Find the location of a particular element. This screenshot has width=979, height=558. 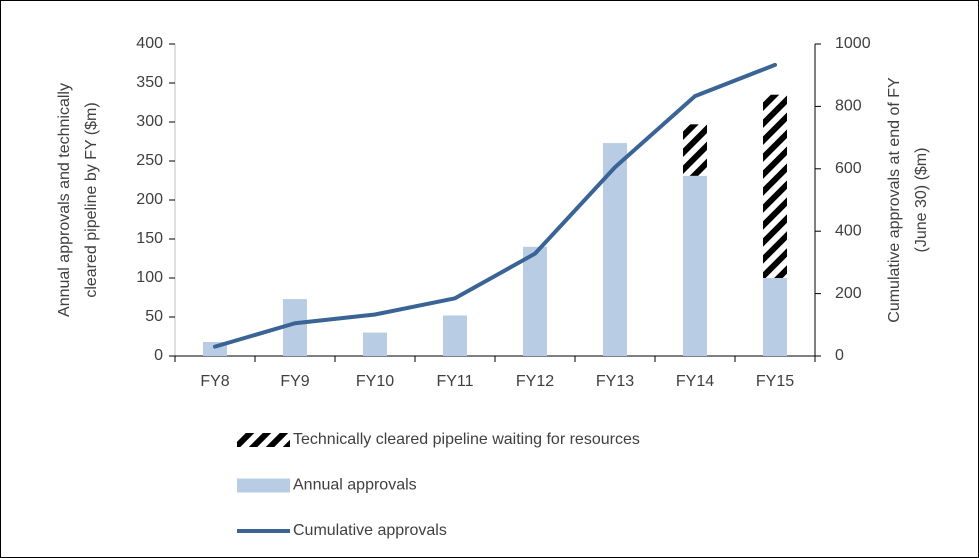

x-tick-label: FY15 is located at coordinates (775, 381).